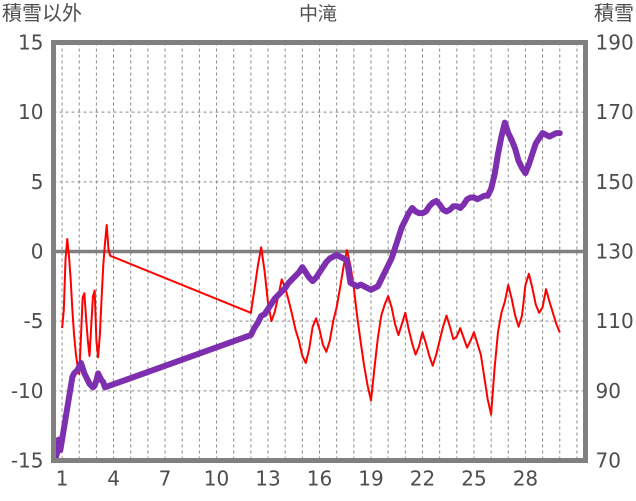 Image resolution: width=636 pixels, height=501 pixels. I want to click on tick-label: 13, so click(267, 479).